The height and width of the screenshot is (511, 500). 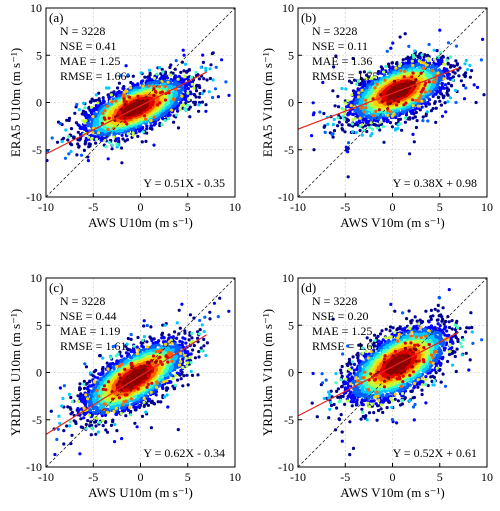 I want to click on y-tick-label: 5, so click(x=39, y=55).